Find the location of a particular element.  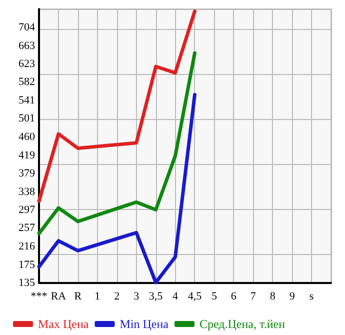

legend-label: Сред.Цена, т.йен is located at coordinates (242, 324).